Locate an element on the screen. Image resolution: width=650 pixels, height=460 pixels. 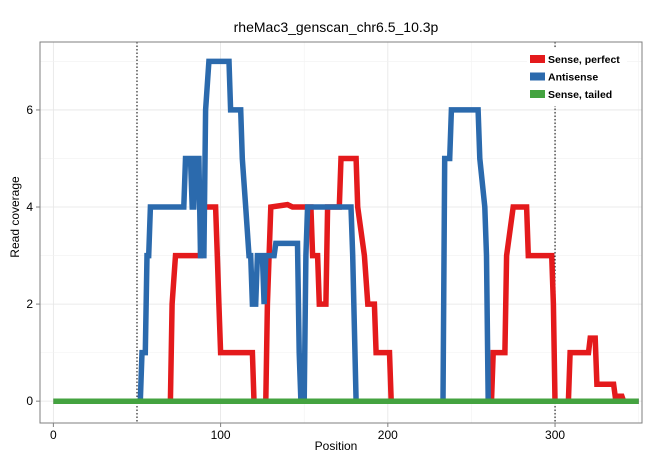
legend-sense-perfect-label: Sense, perfect is located at coordinates (584, 60).